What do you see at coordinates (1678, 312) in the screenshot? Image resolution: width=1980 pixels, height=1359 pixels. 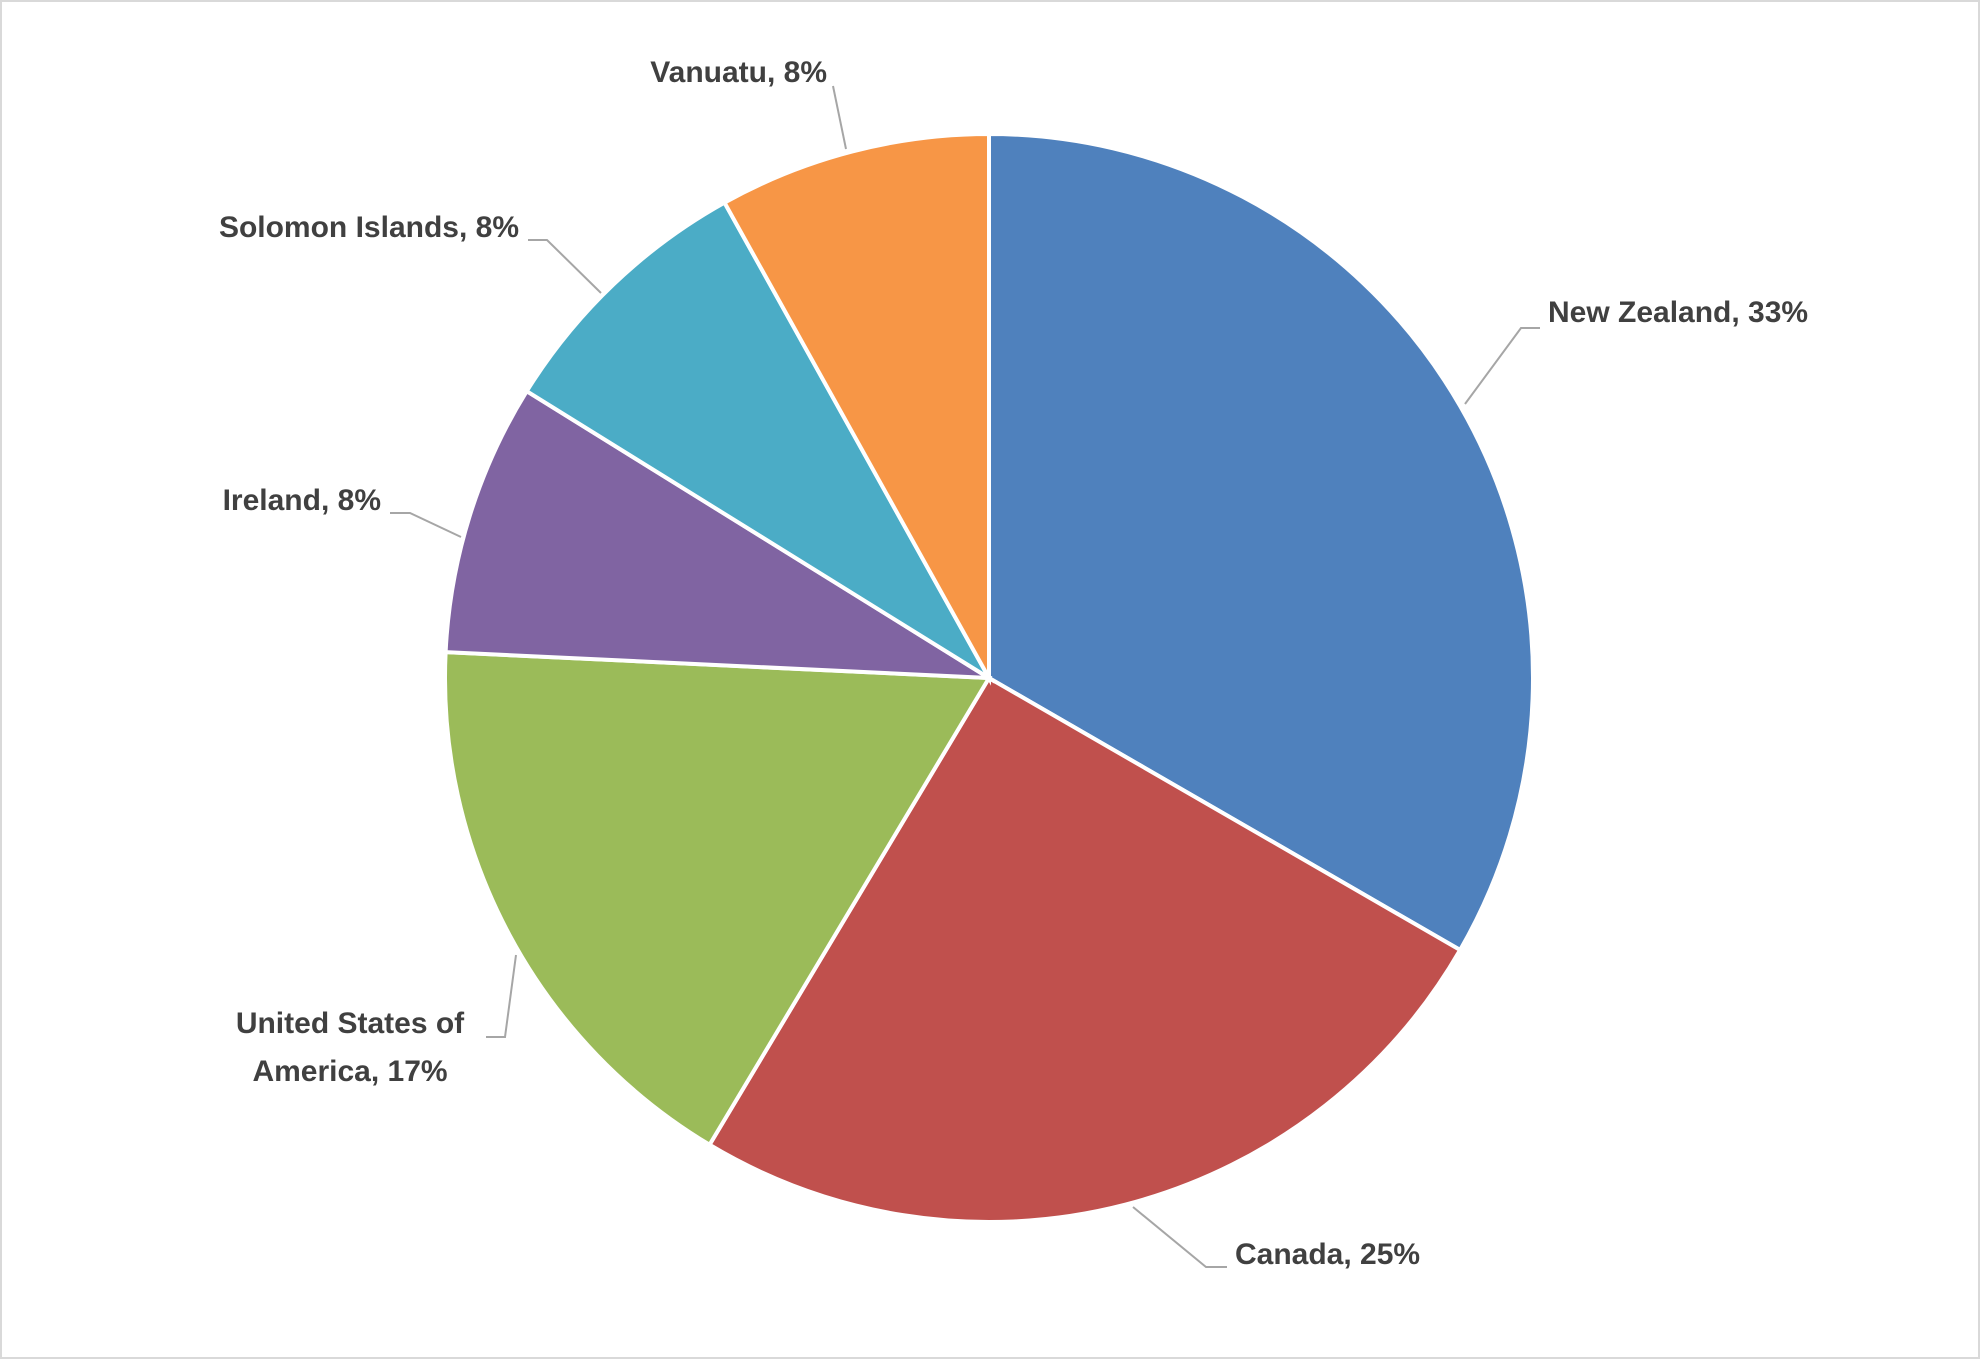 I see `data-label: New Zealand, 33%` at bounding box center [1678, 312].